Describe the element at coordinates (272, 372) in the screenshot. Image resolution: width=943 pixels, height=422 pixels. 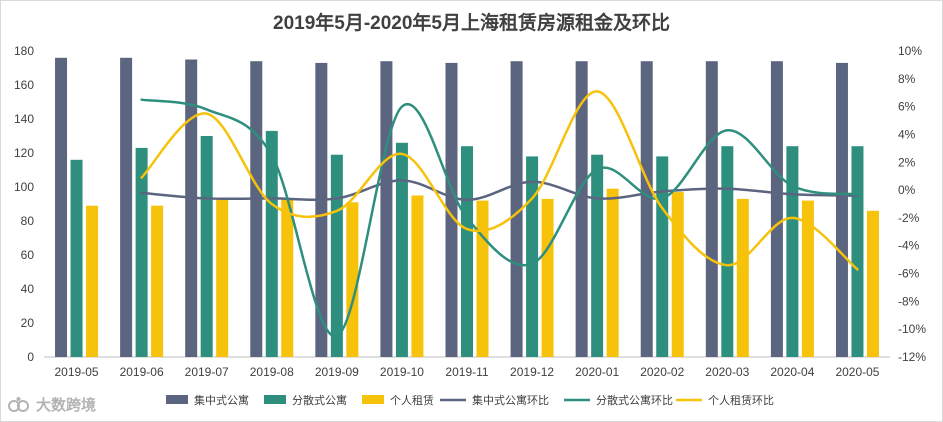
I see `x-tick-label: 2019-08` at that location.